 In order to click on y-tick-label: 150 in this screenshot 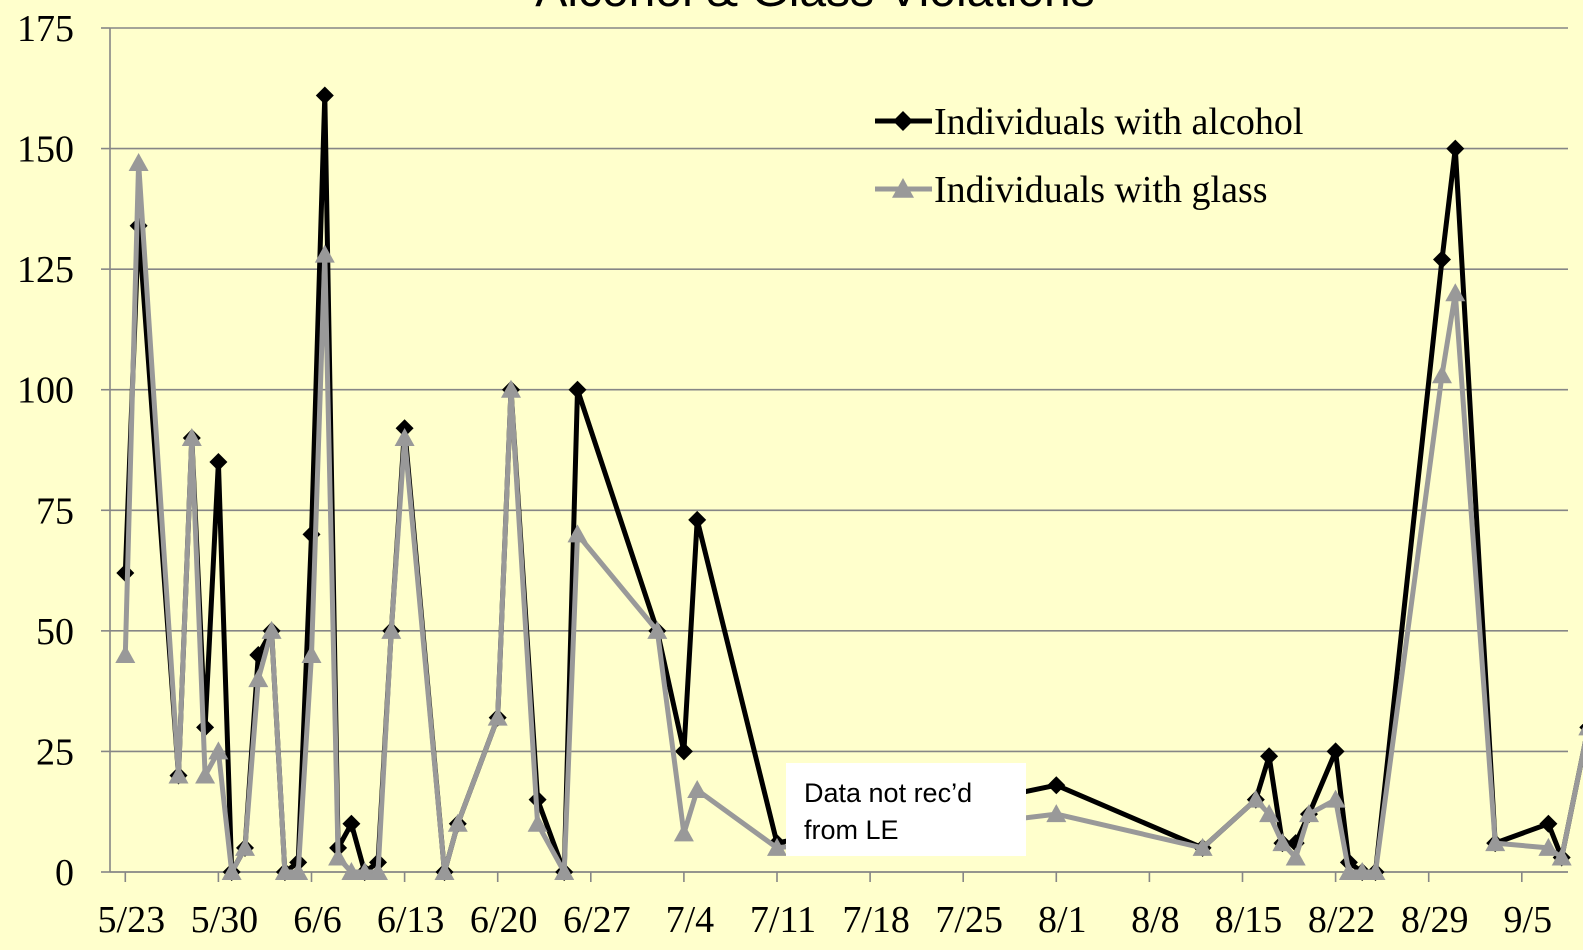, I will do `click(45, 150)`.